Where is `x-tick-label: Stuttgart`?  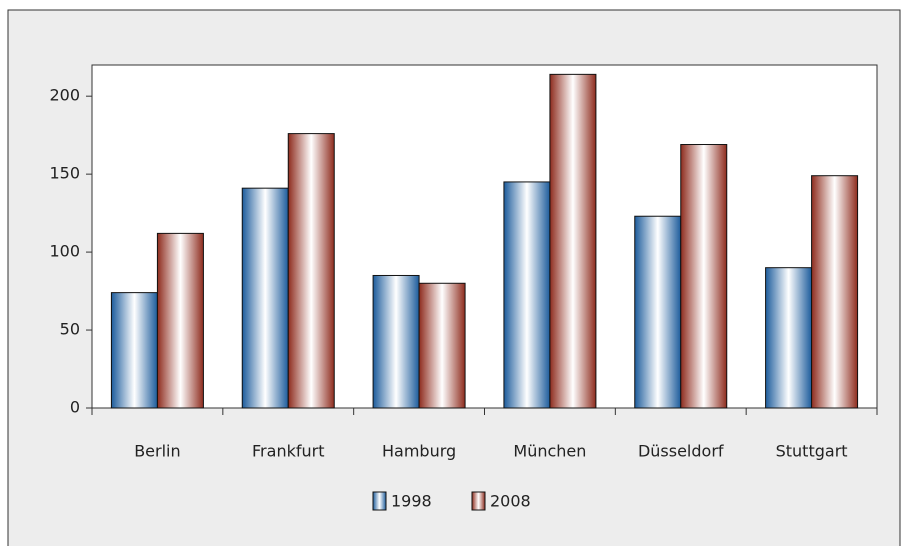 x-tick-label: Stuttgart is located at coordinates (812, 451).